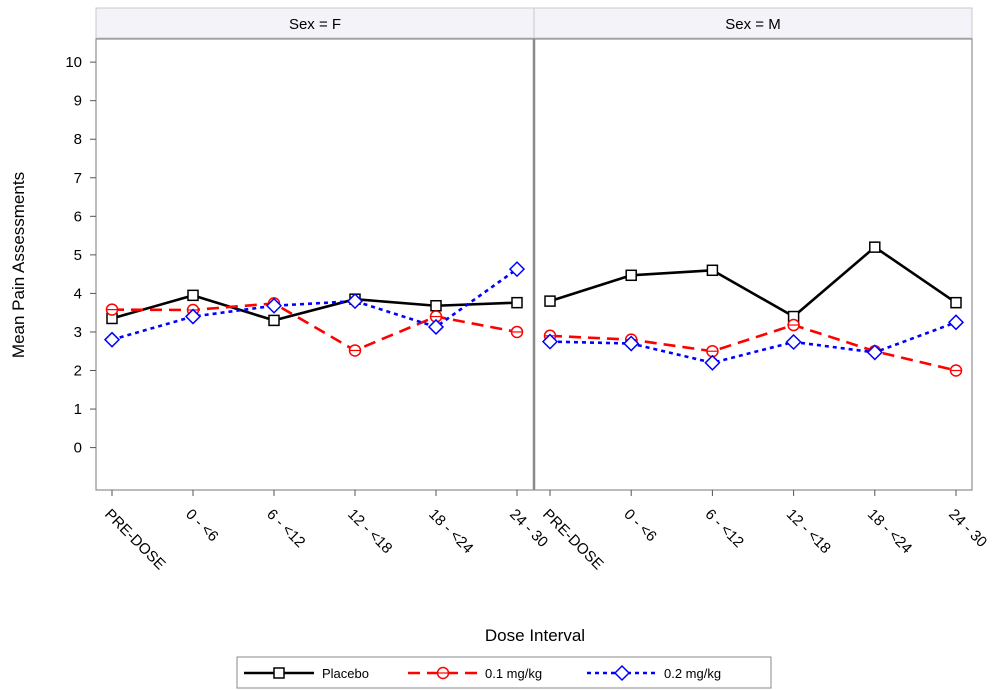 Image resolution: width=1001 pixels, height=690 pixels. Describe the element at coordinates (78, 409) in the screenshot. I see `y-tick-label: 1` at that location.